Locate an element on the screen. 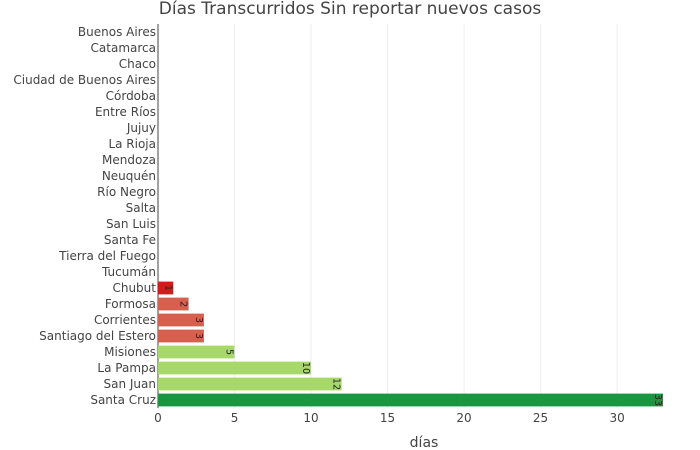 The height and width of the screenshot is (450, 700). data-label: 33 is located at coordinates (657, 400).